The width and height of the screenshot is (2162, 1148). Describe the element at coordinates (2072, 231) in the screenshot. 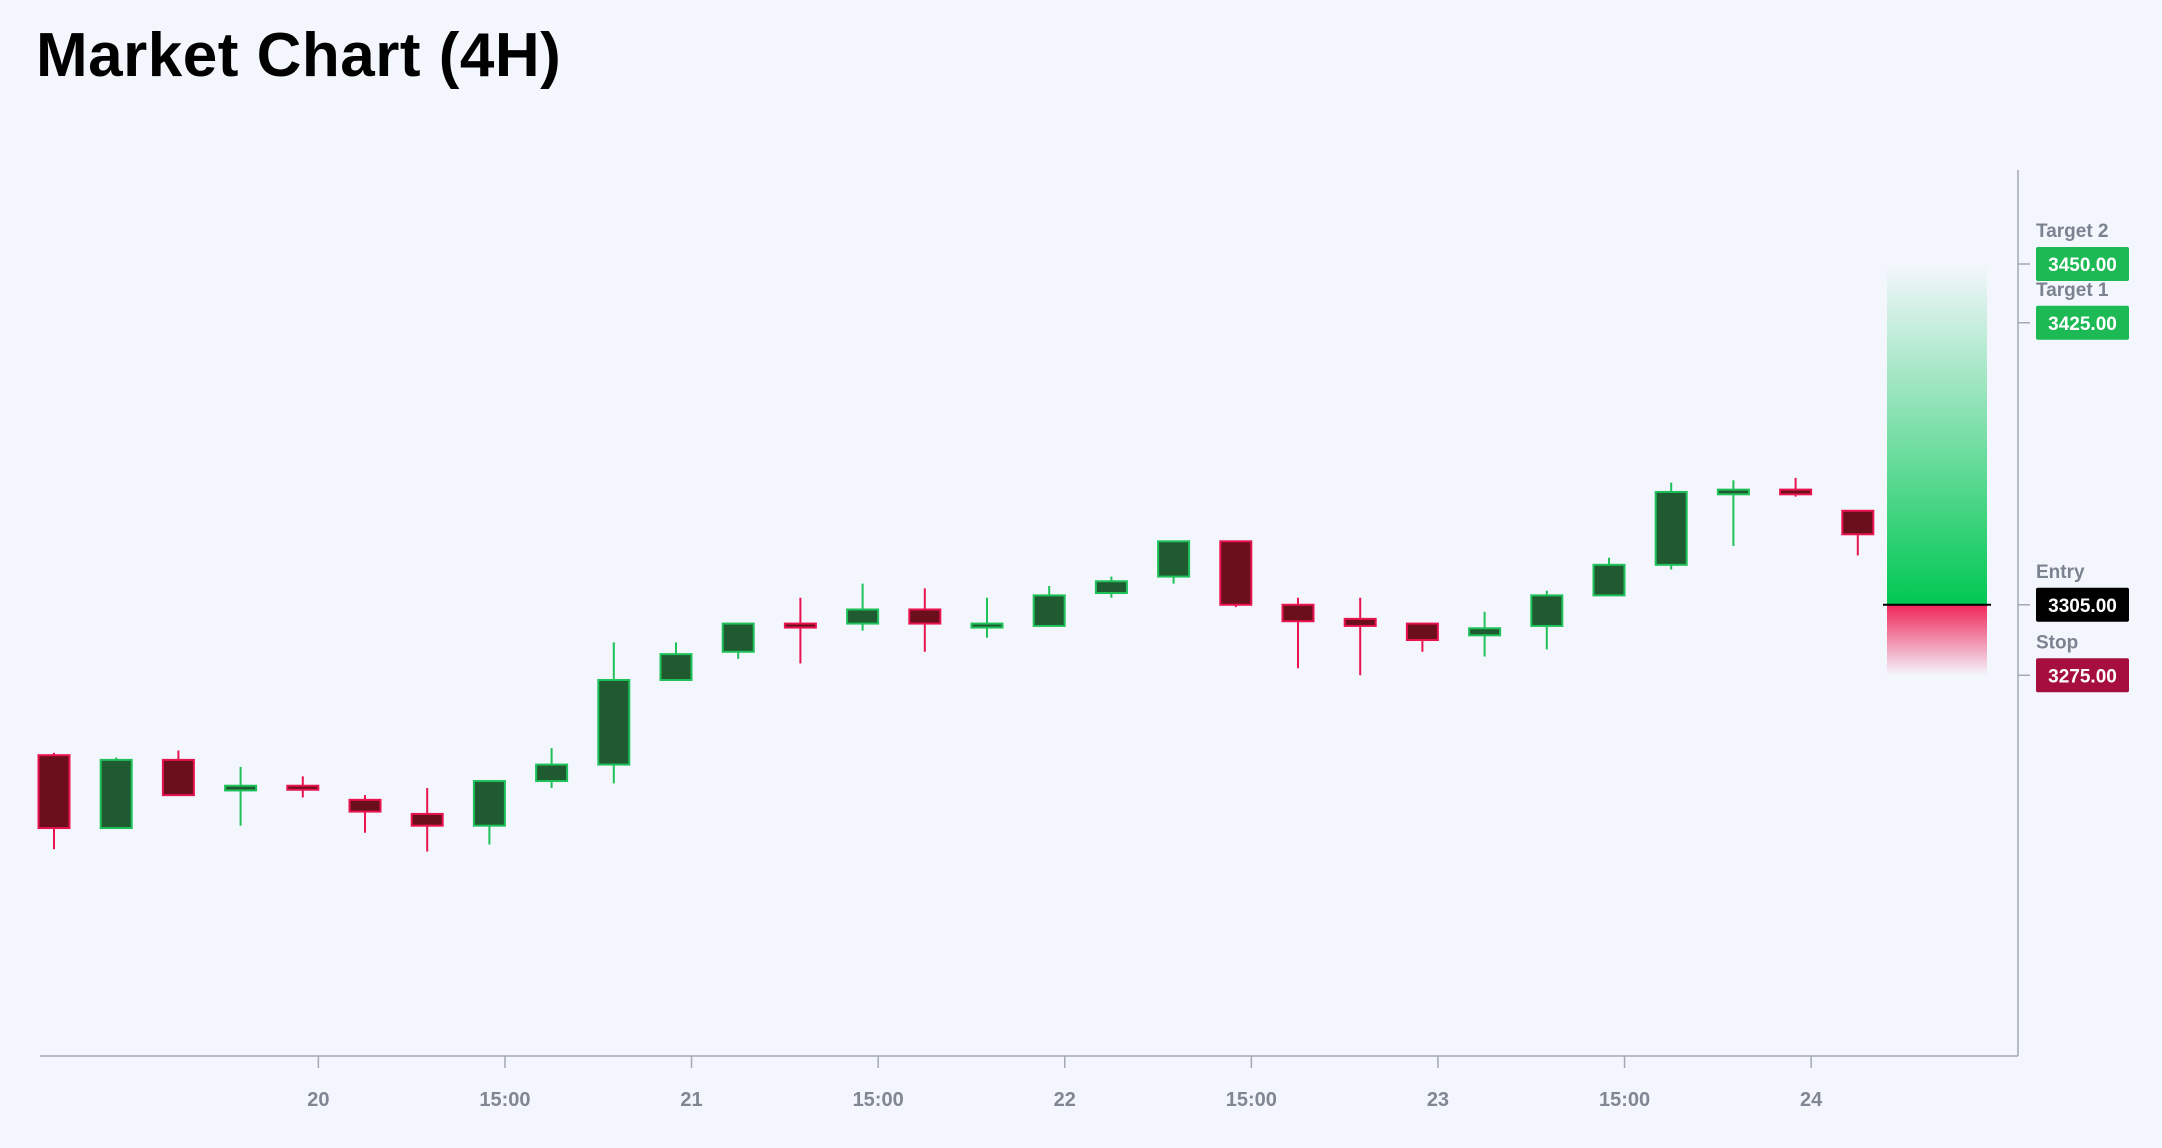

I see `level-name: Target 2` at that location.